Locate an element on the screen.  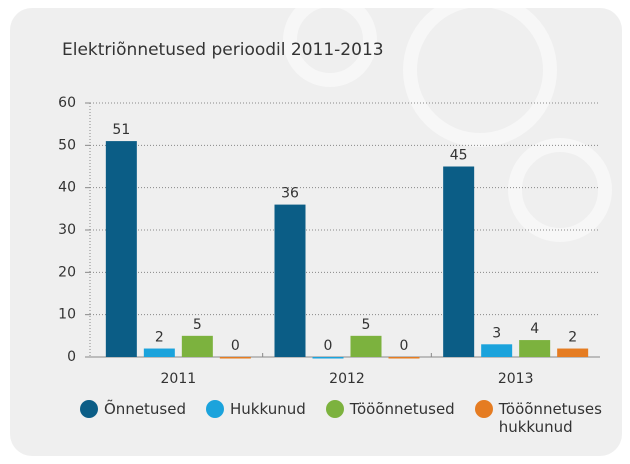
legend-label: Hukkunud is located at coordinates (268, 409).